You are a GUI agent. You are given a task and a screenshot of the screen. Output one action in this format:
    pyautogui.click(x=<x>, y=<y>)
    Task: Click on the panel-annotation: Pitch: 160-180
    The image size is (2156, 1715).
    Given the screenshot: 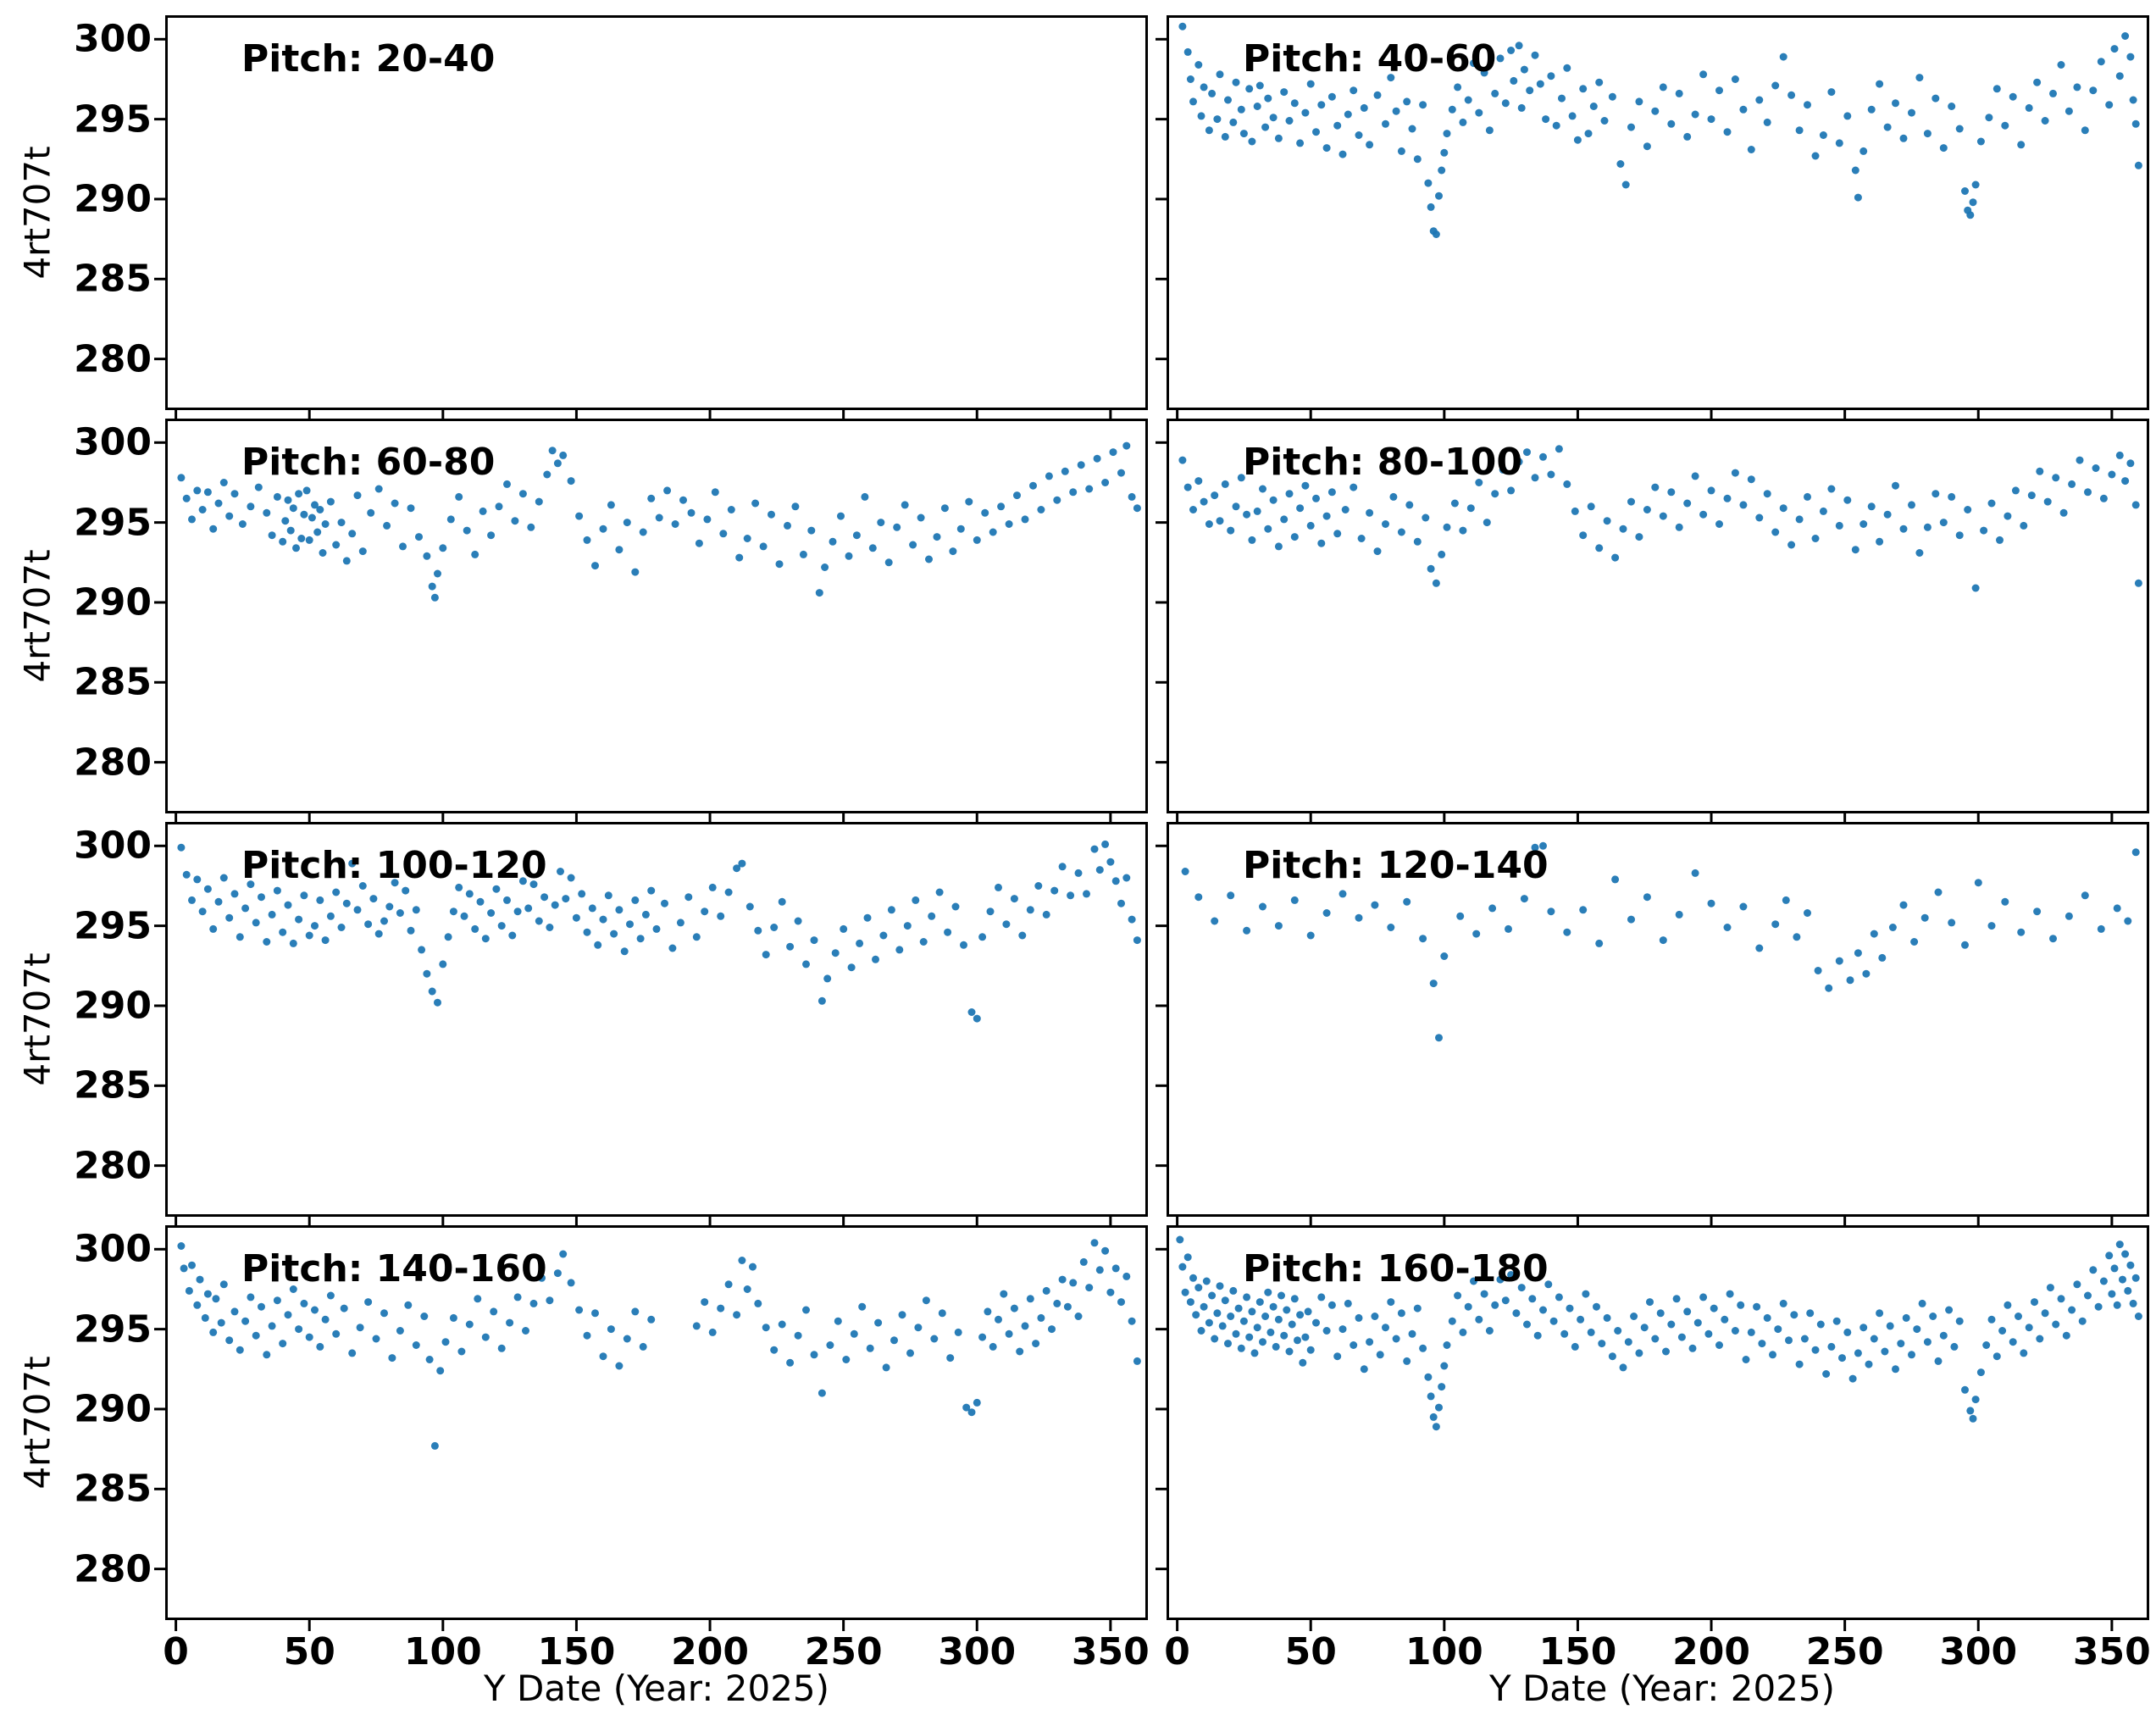 What is the action you would take?
    pyautogui.click(x=1396, y=1268)
    